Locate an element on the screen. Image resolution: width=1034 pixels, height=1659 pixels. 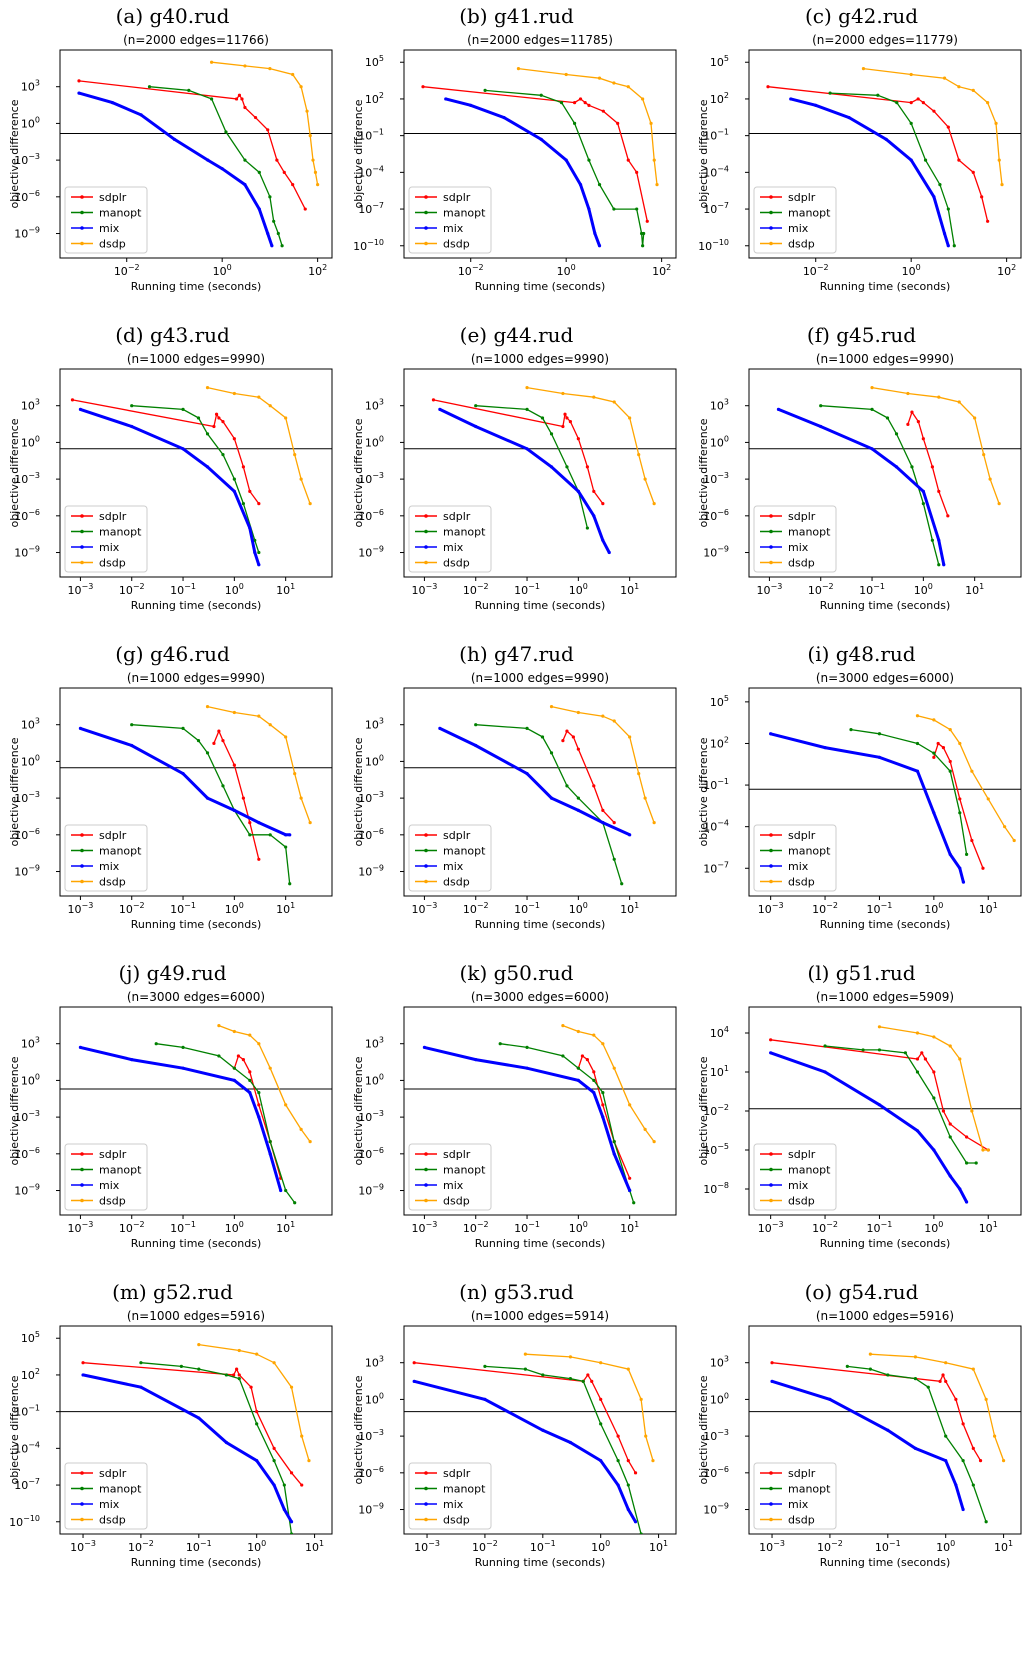
x-tick-label: 10¹ is located at coordinates (629, 908).